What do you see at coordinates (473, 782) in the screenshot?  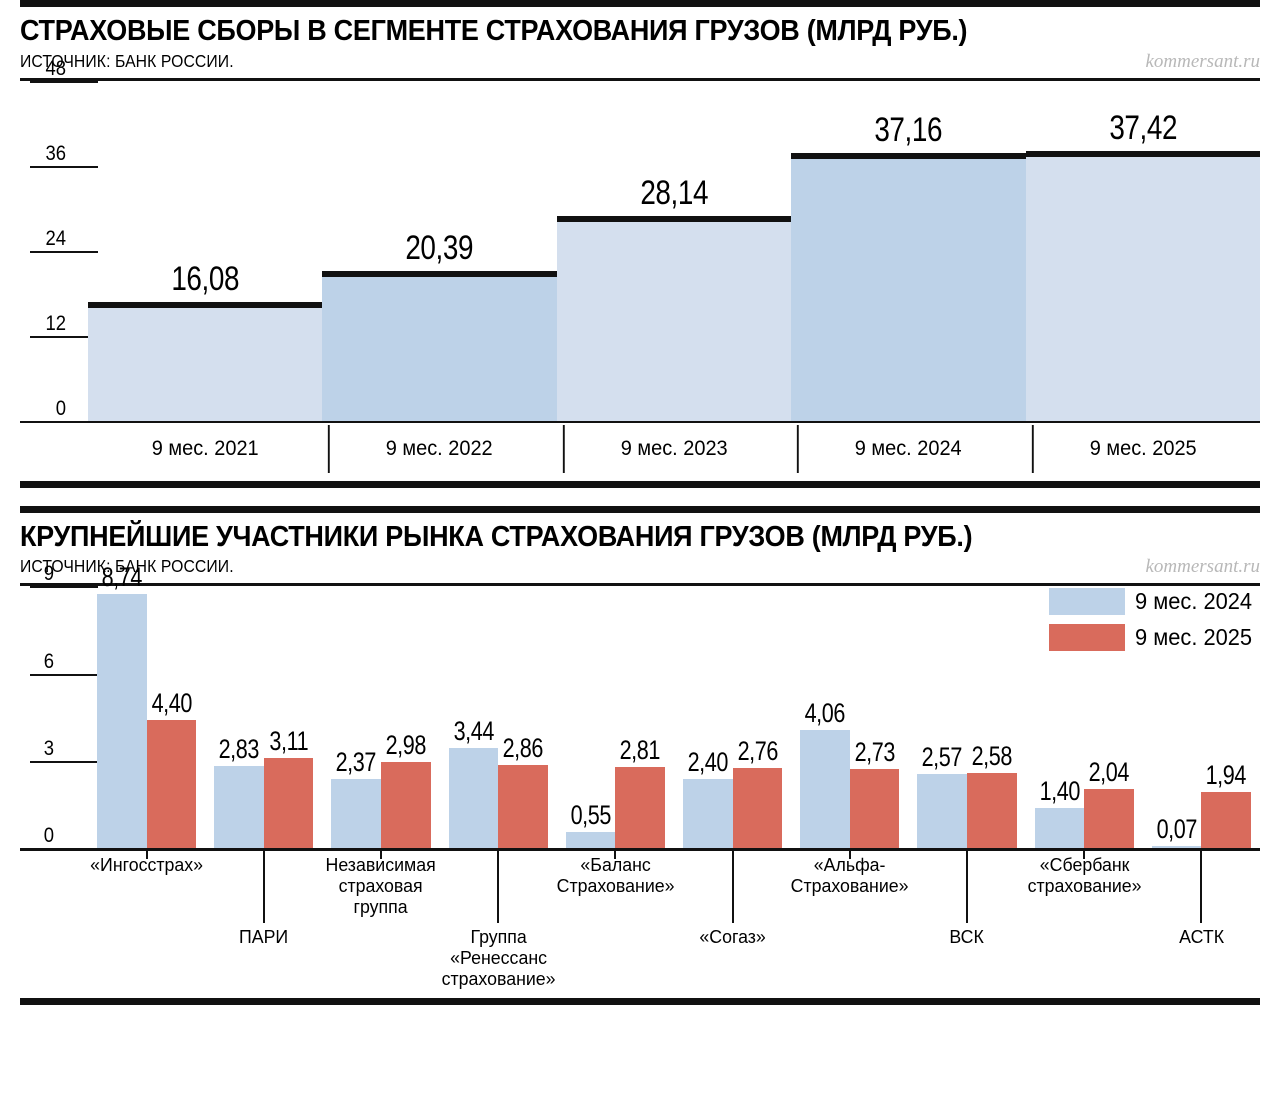 I see `chart2-bar: 3,44` at bounding box center [473, 782].